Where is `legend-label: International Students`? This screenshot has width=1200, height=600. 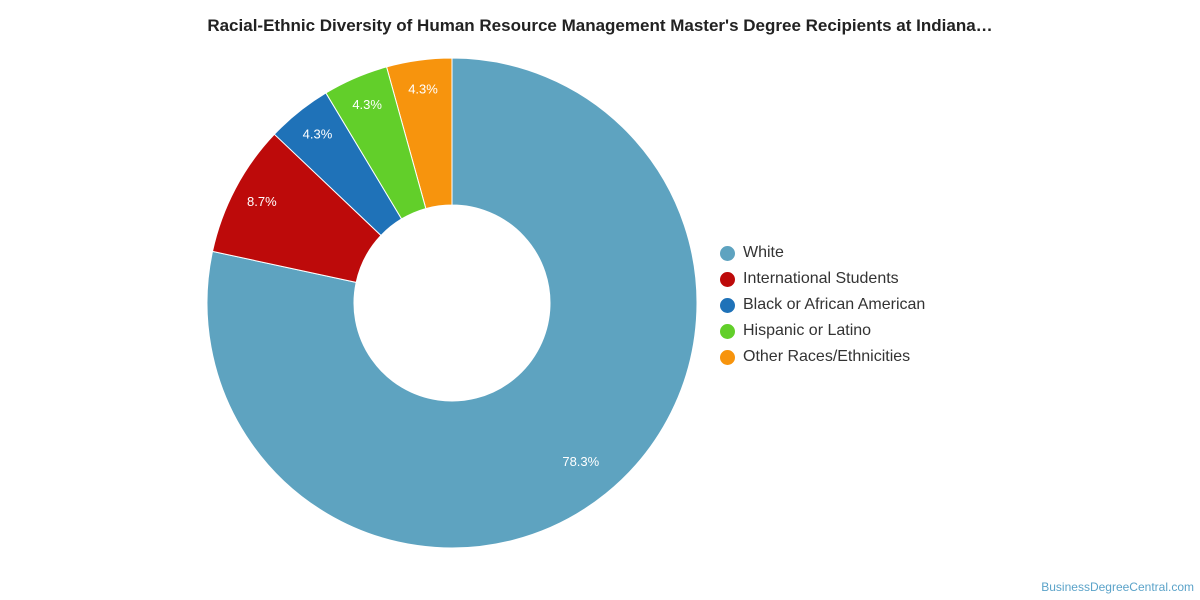
legend-label: International Students is located at coordinates (821, 278).